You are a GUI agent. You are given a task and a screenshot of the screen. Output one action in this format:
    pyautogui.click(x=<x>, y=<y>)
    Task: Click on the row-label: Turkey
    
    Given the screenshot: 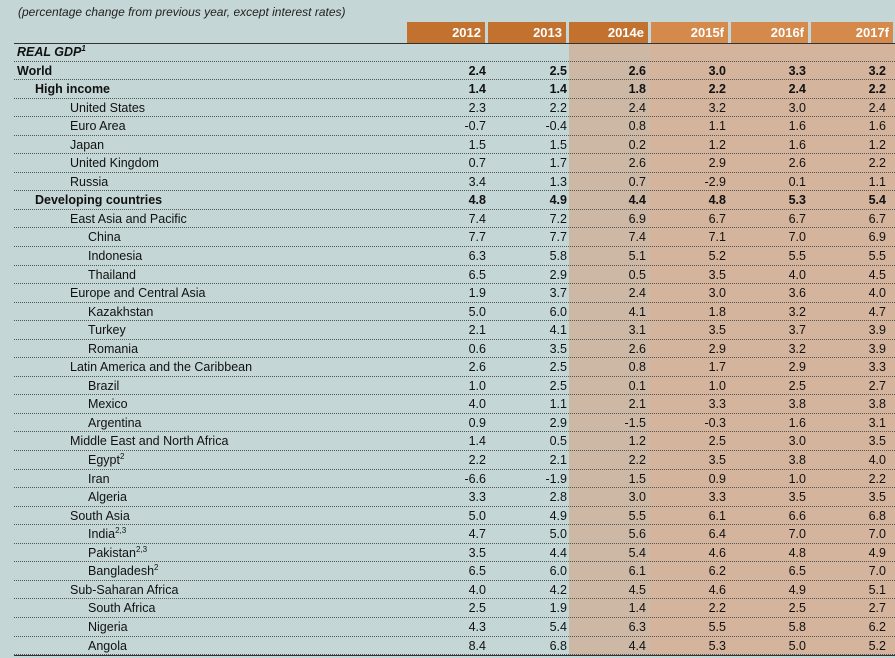 What is the action you would take?
    pyautogui.click(x=107, y=330)
    